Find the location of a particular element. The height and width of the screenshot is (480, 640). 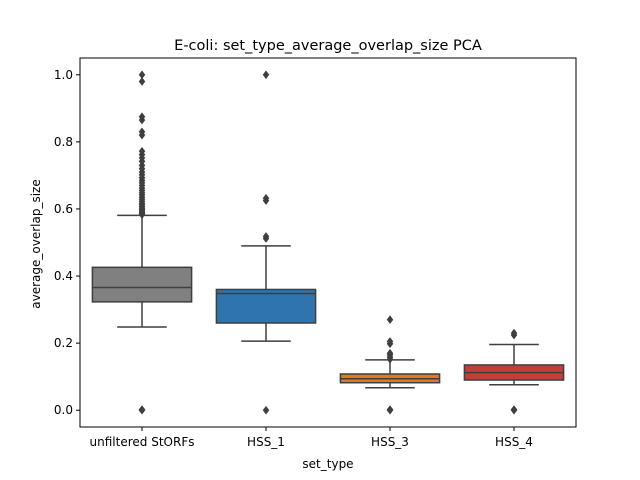

x-axis-label: set_type is located at coordinates (327, 464).